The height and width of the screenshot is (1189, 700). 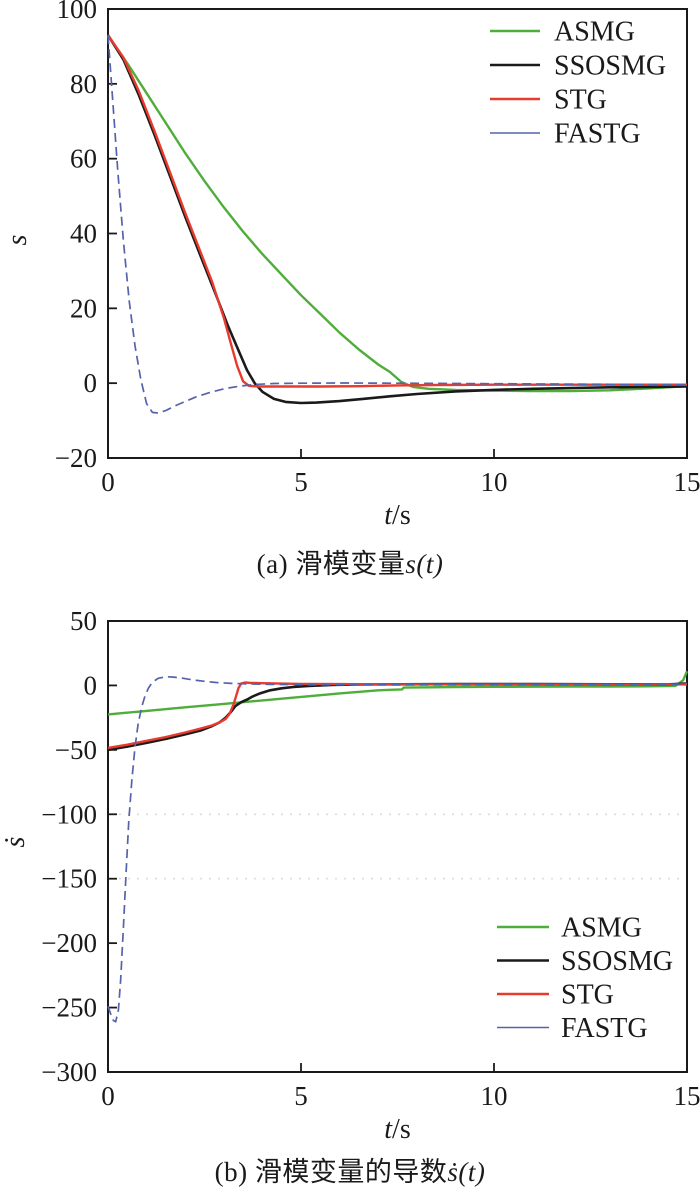 I want to click on panel-b-caption: (b) 滑模变量的导数ṡ(t), so click(x=350, y=1169).